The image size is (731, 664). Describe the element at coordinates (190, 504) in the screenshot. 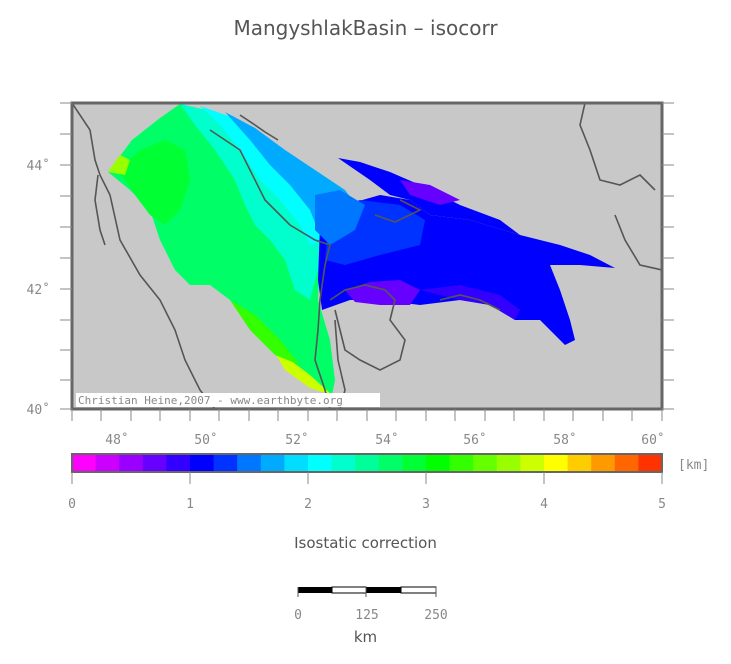

I see `colorbar-tick-1: 1` at that location.